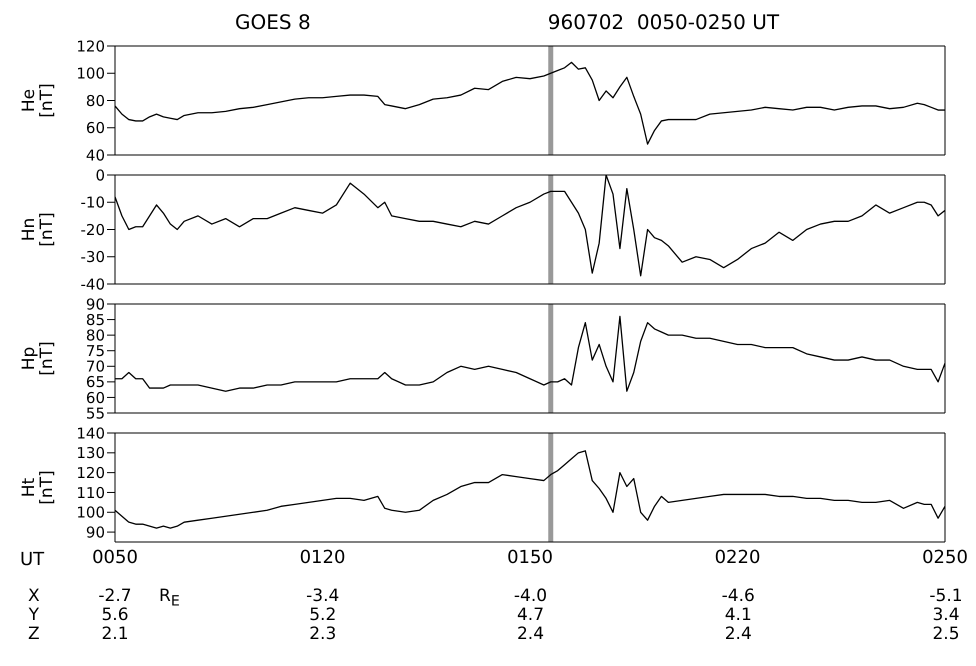  I want to click on y-tick-label: 130, so click(90, 453).